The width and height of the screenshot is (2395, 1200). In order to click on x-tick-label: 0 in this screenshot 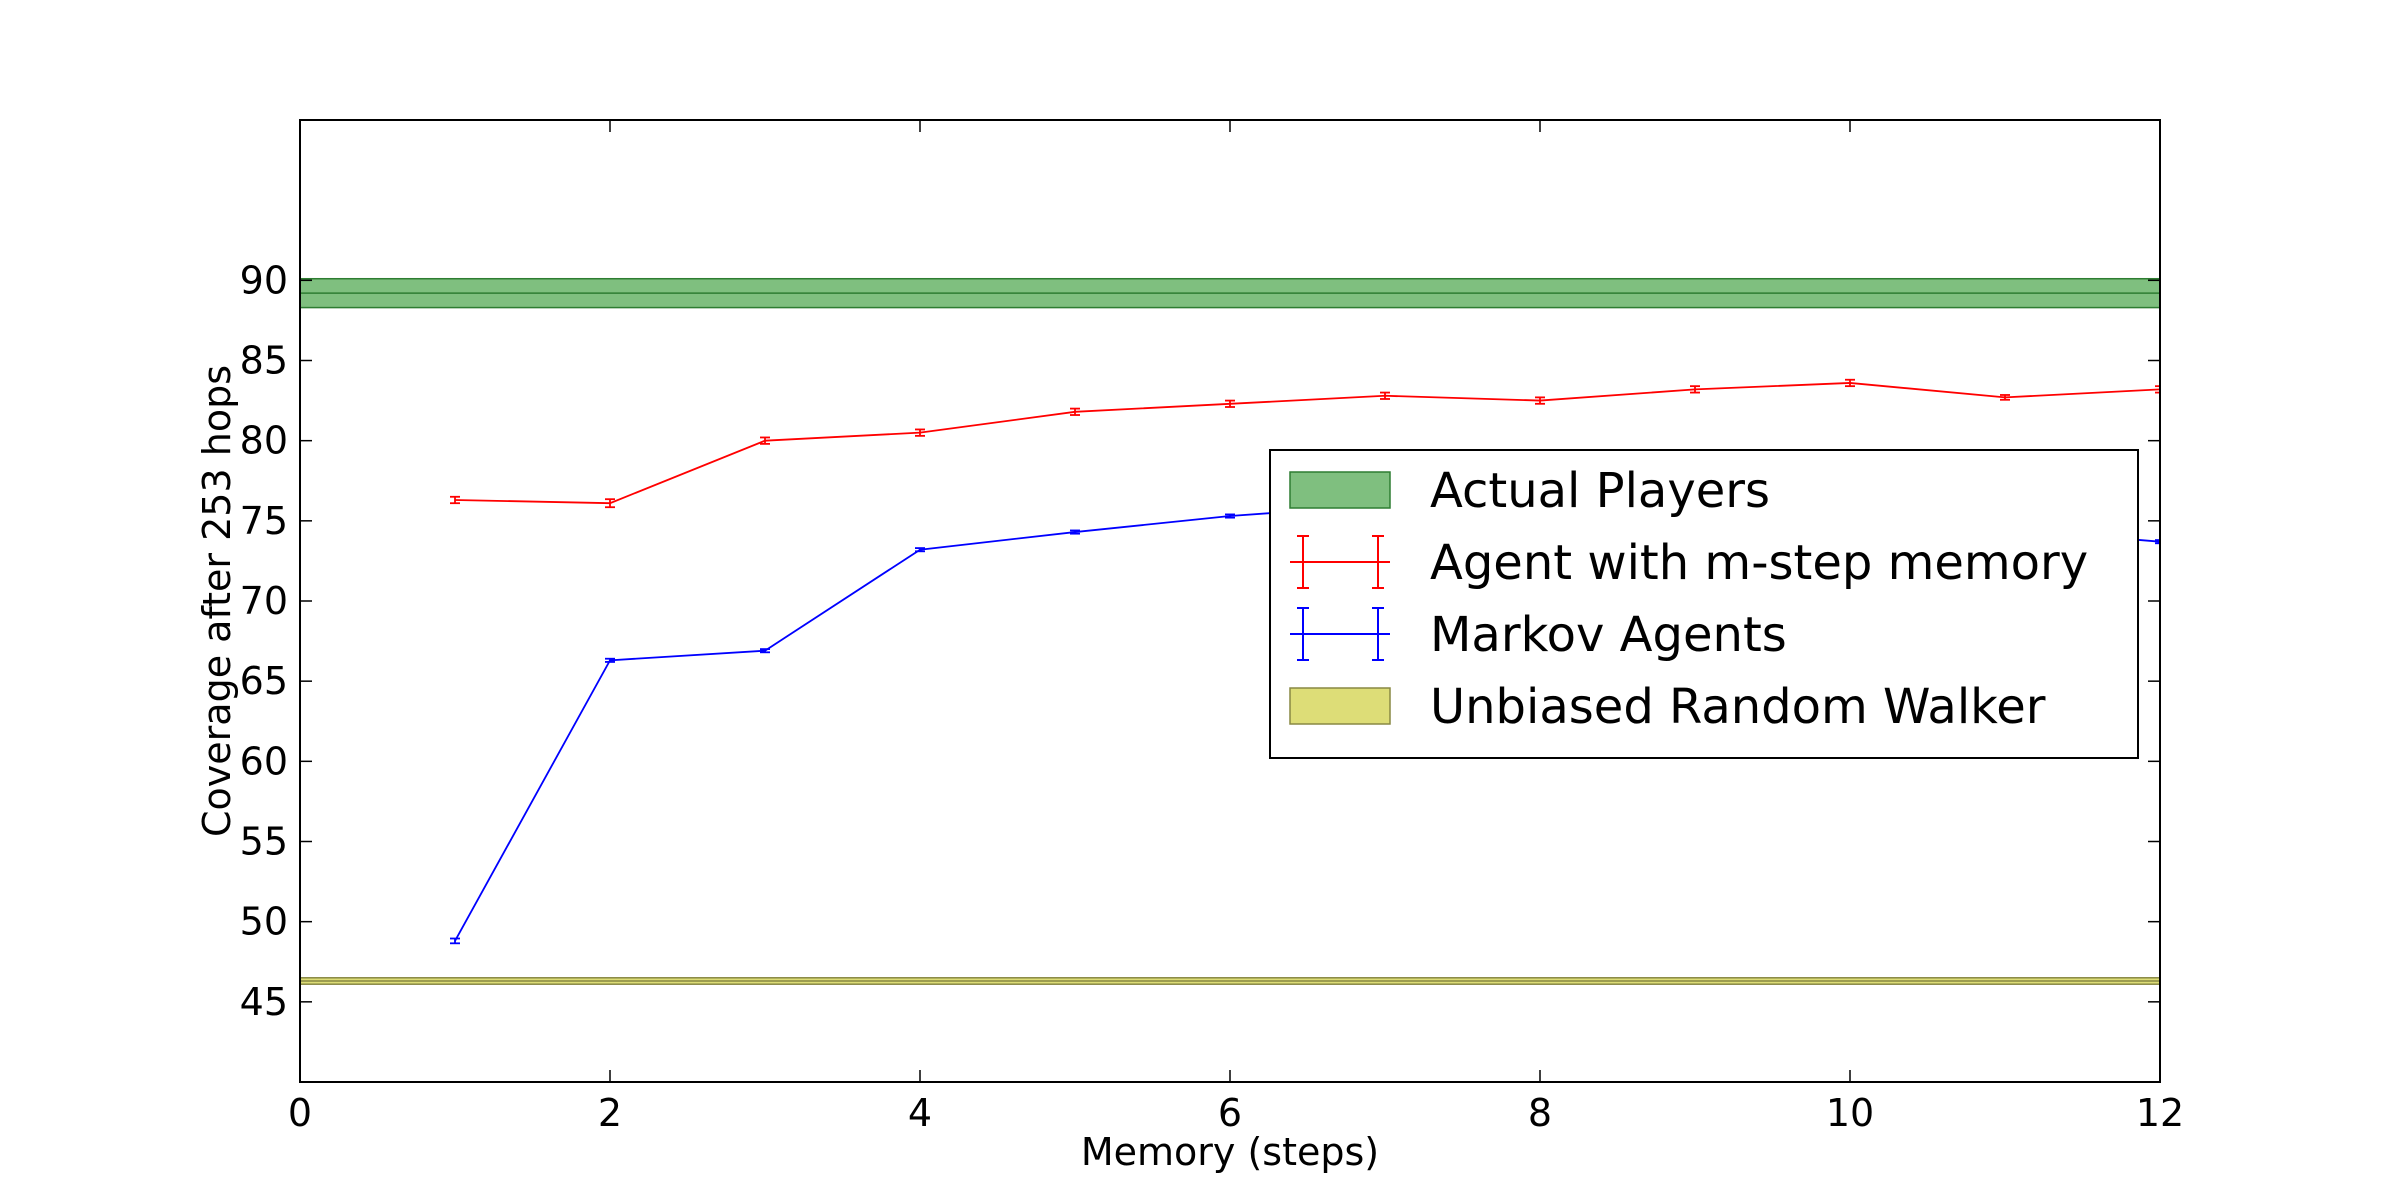, I will do `click(300, 1113)`.